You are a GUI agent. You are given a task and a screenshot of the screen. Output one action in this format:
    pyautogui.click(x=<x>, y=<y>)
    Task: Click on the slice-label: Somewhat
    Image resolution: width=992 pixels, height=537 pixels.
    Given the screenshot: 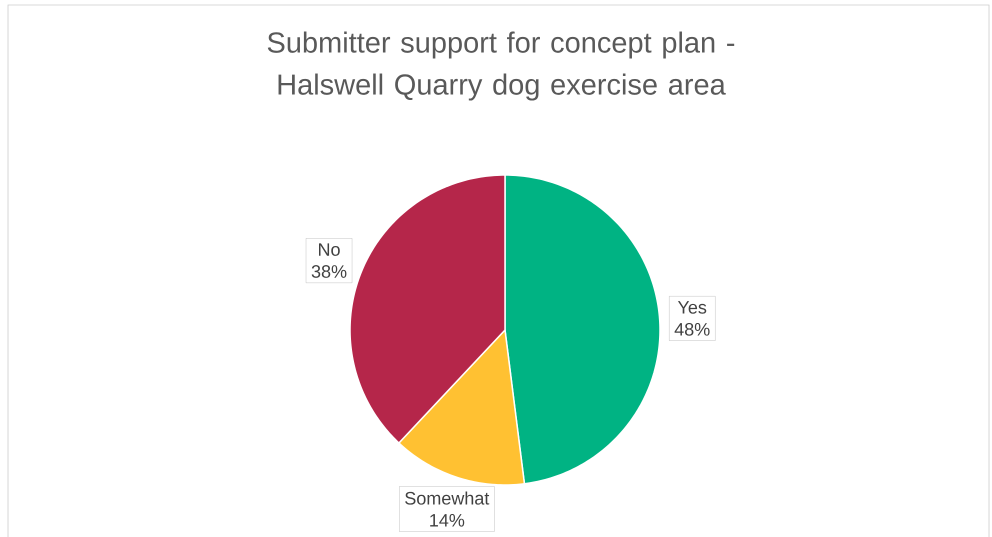 What is the action you would take?
    pyautogui.click(x=447, y=497)
    